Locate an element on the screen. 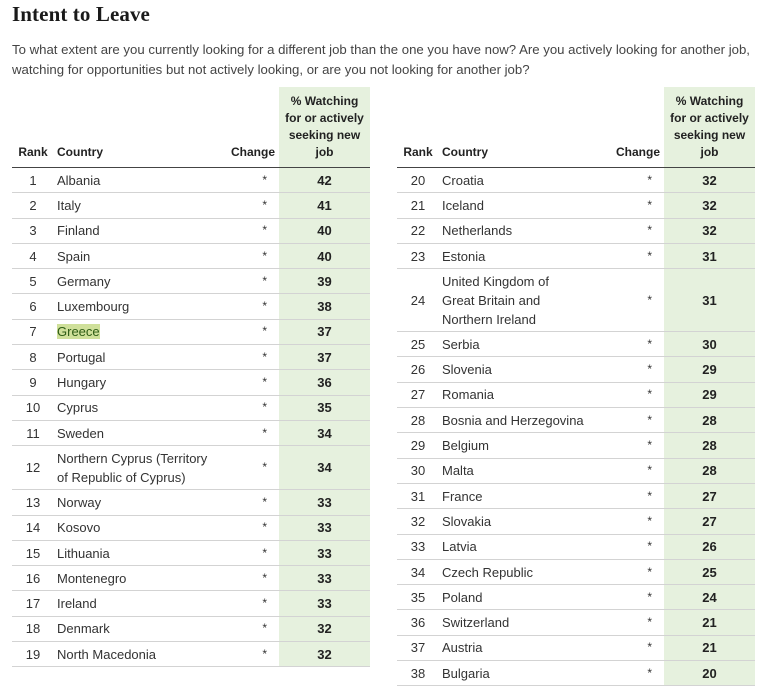 This screenshot has width=768, height=689. percent-cell: 28 is located at coordinates (709, 471).